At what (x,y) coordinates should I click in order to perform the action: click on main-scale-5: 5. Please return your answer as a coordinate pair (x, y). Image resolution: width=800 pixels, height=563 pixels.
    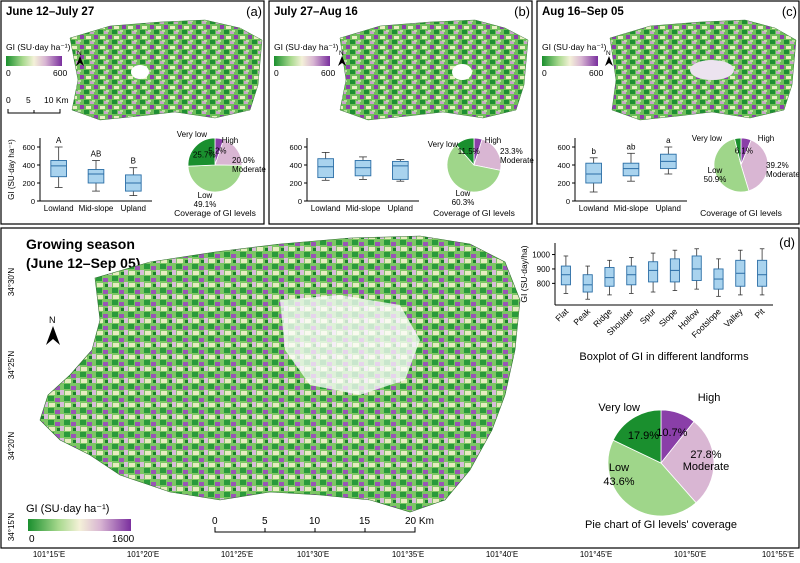
    Looking at the image, I should click on (265, 521).